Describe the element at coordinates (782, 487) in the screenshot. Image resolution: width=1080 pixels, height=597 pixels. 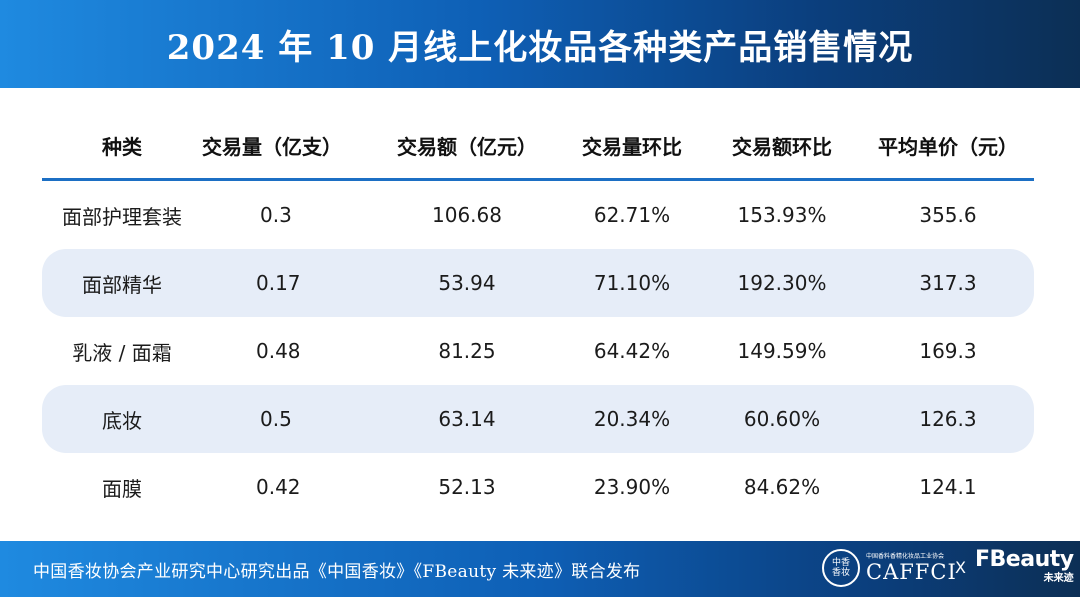
I see `cell-amount-mom: 84.62%` at that location.